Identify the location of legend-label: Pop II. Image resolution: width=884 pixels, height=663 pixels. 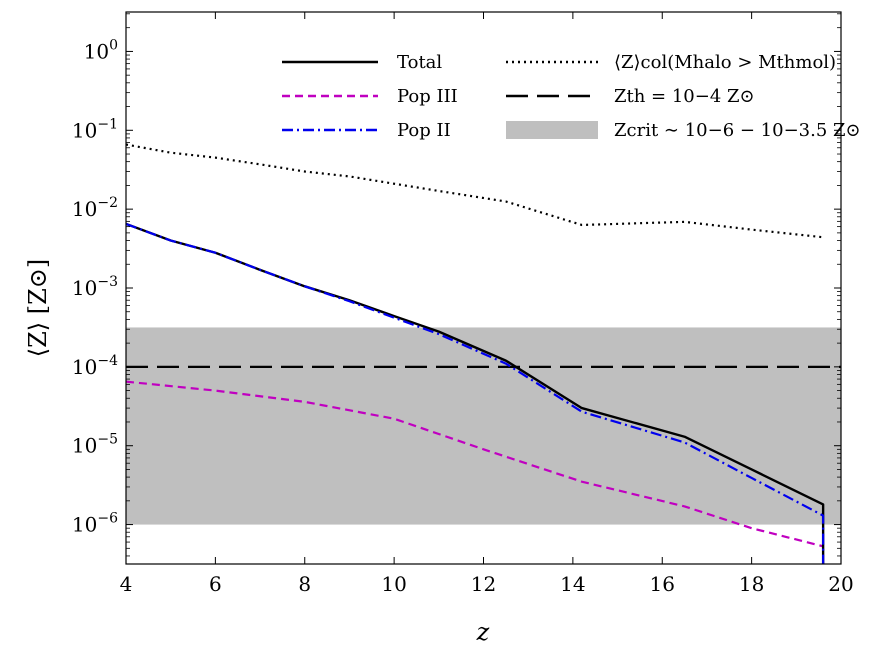
(424, 130).